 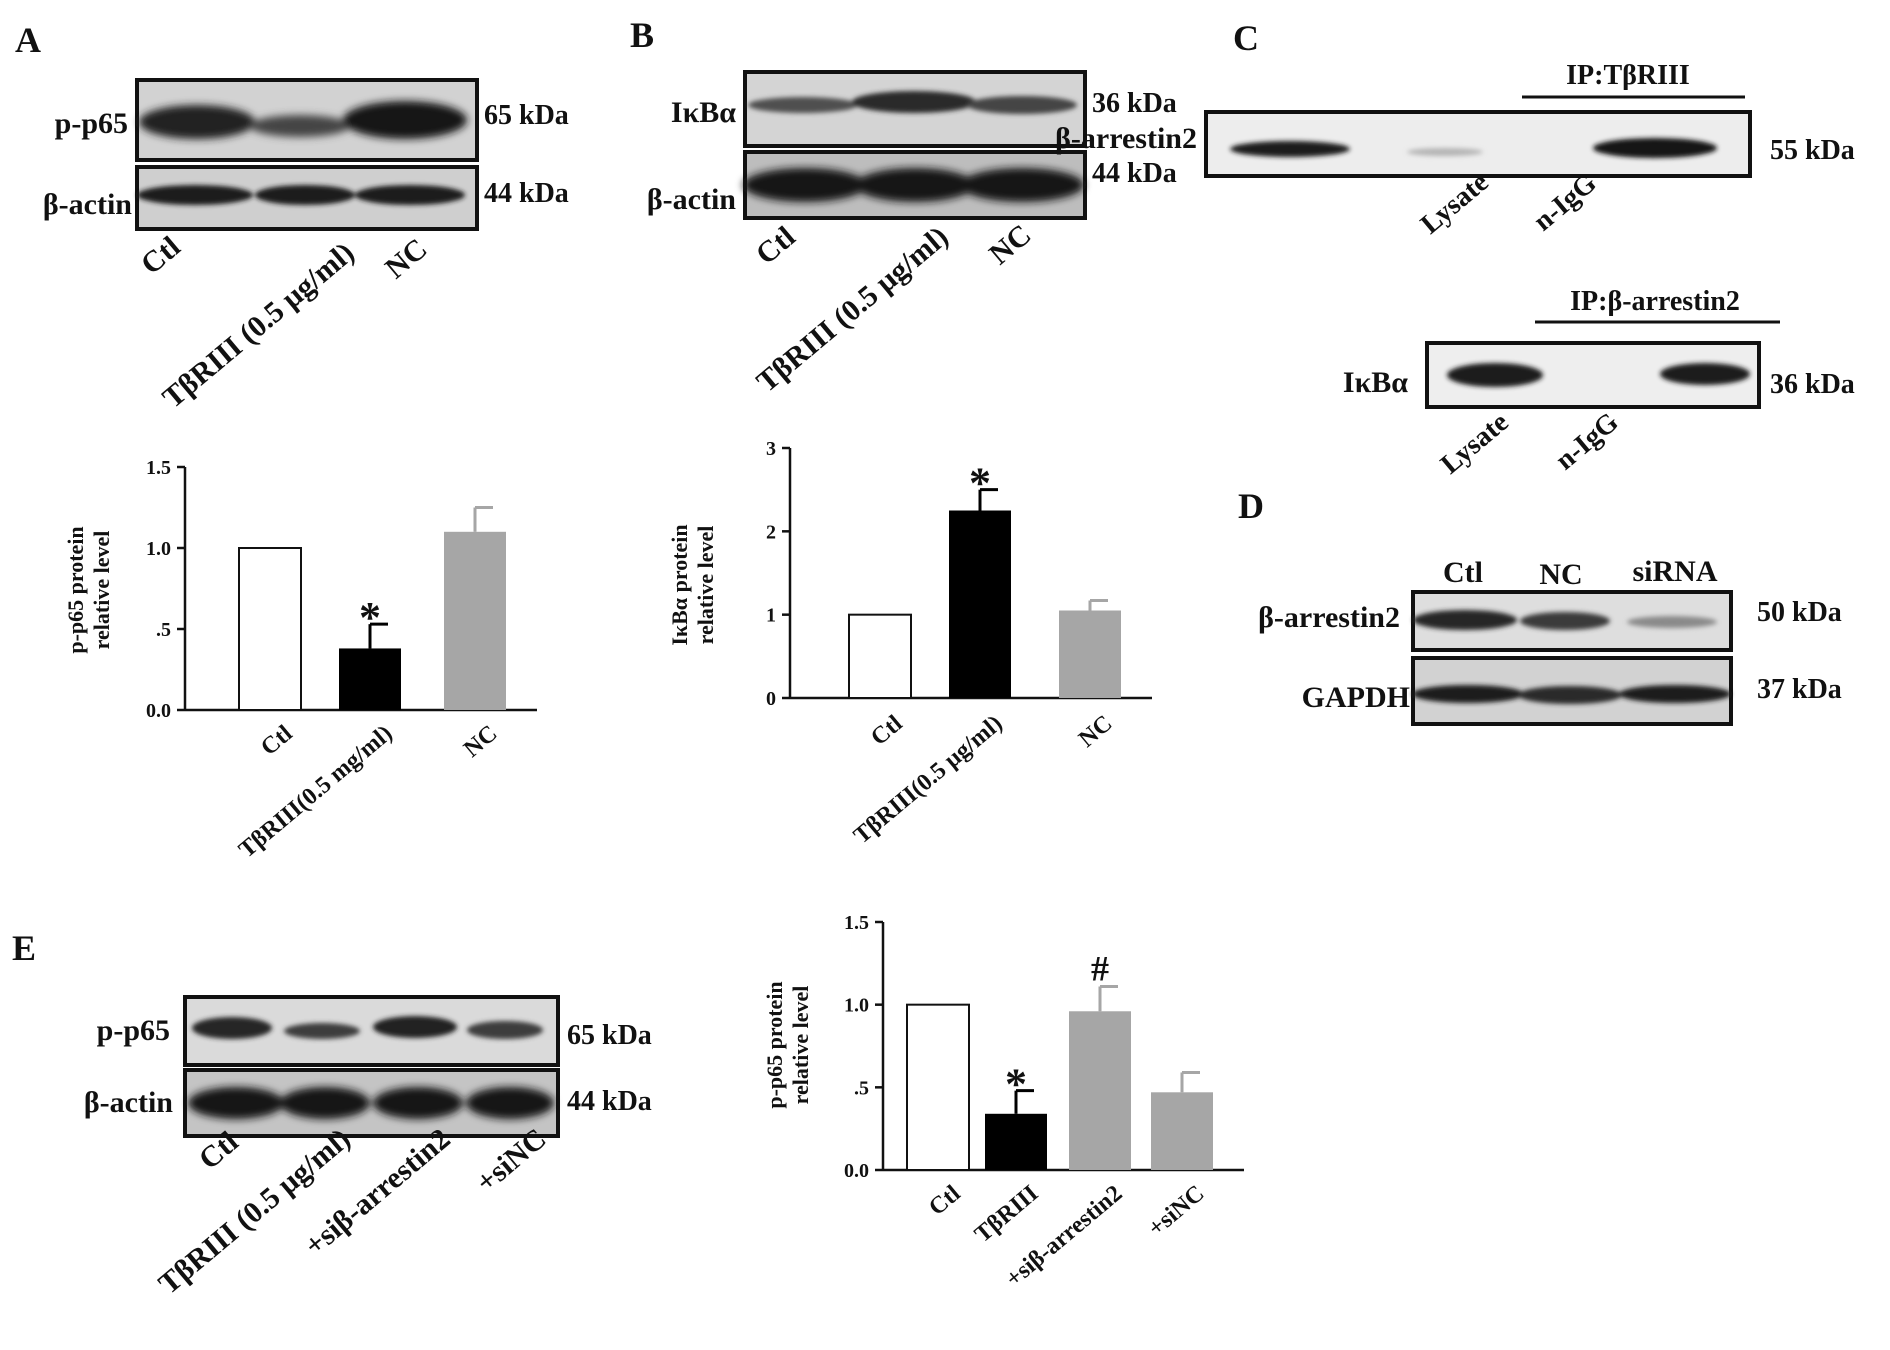 What do you see at coordinates (1799, 612) in the screenshot?
I see `blot-d-kda-arrestin: 50 kDa` at bounding box center [1799, 612].